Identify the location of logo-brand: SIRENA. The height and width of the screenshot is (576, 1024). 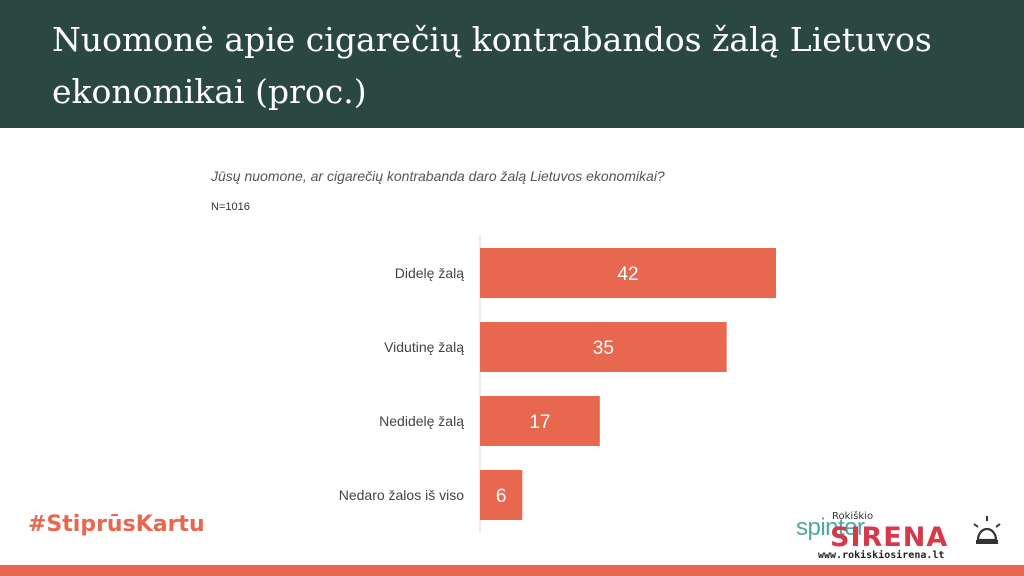
(889, 537).